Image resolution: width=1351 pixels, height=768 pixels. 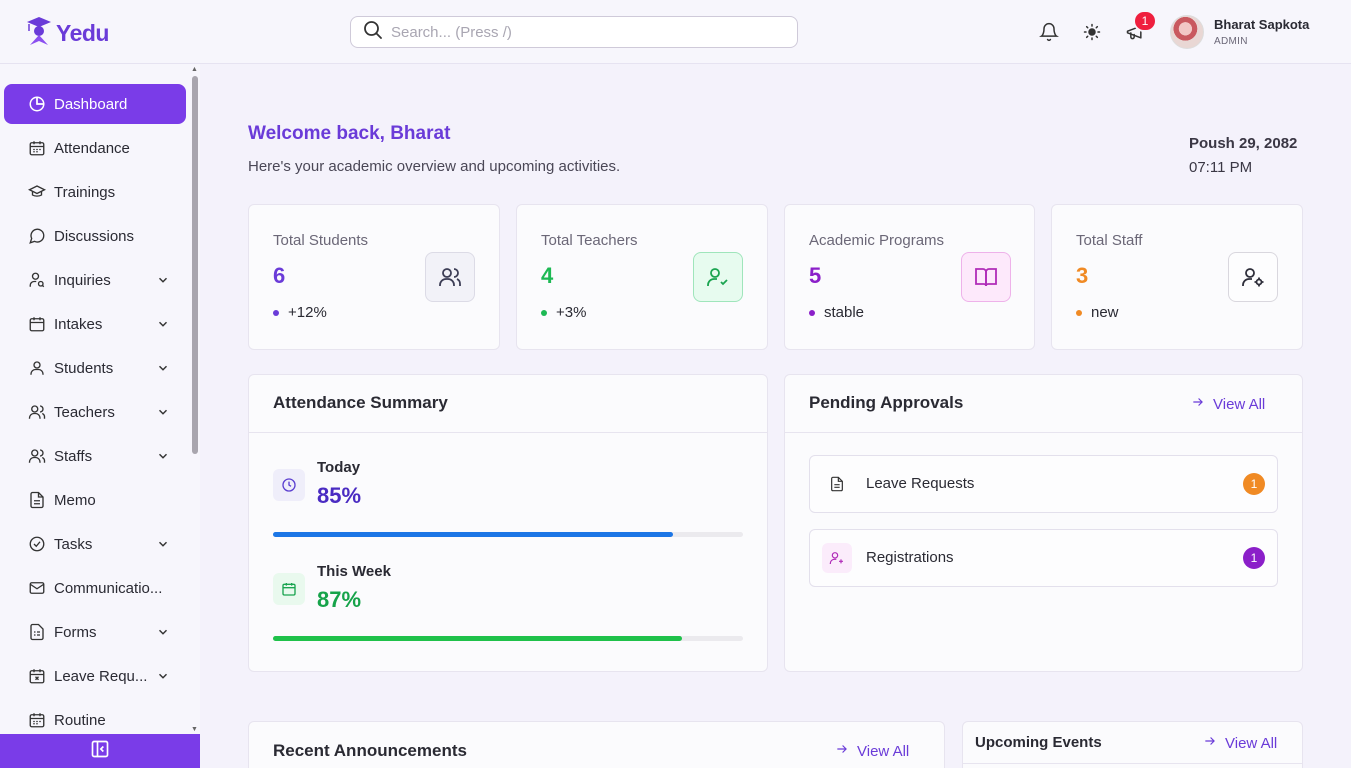 I want to click on card-title: Recent Announcements, so click(x=370, y=750).